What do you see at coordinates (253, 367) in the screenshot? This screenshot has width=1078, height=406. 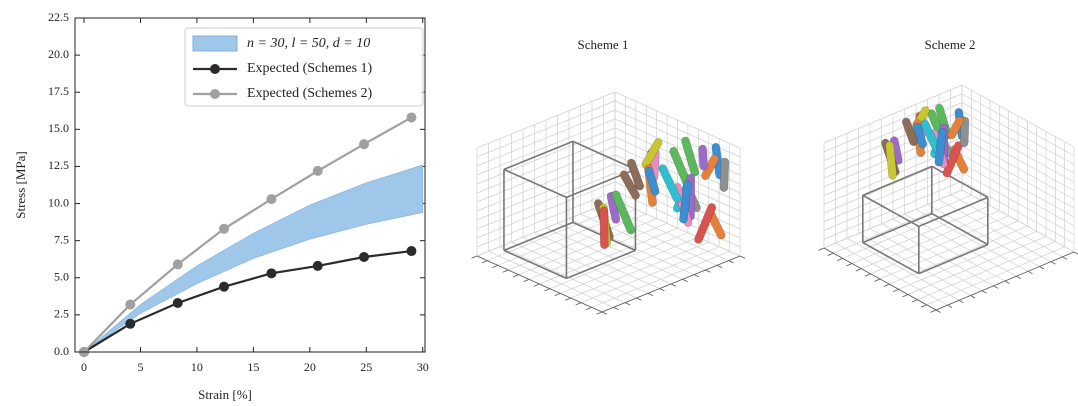 I see `x-tick-label: 15` at bounding box center [253, 367].